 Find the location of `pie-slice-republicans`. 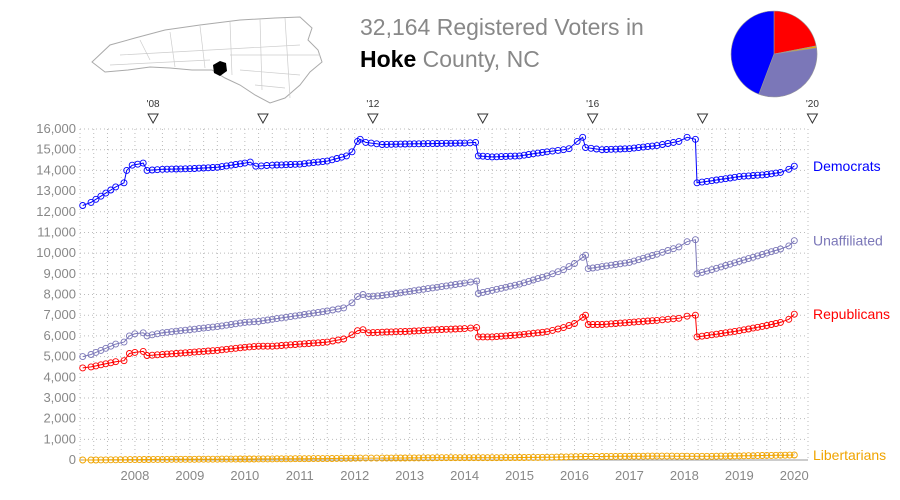

pie-slice-republicans is located at coordinates (795, 32).